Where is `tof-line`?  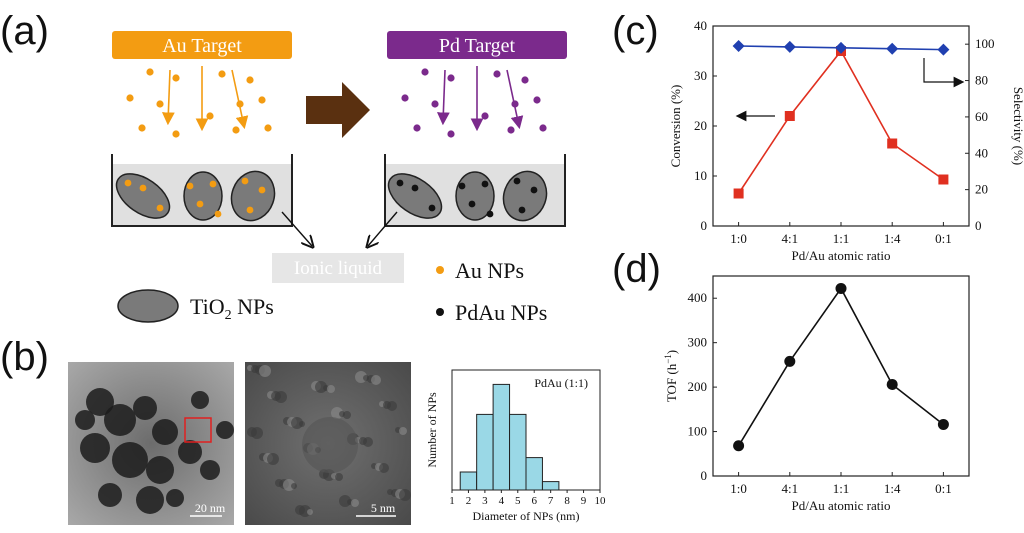 tof-line is located at coordinates (840, 366).